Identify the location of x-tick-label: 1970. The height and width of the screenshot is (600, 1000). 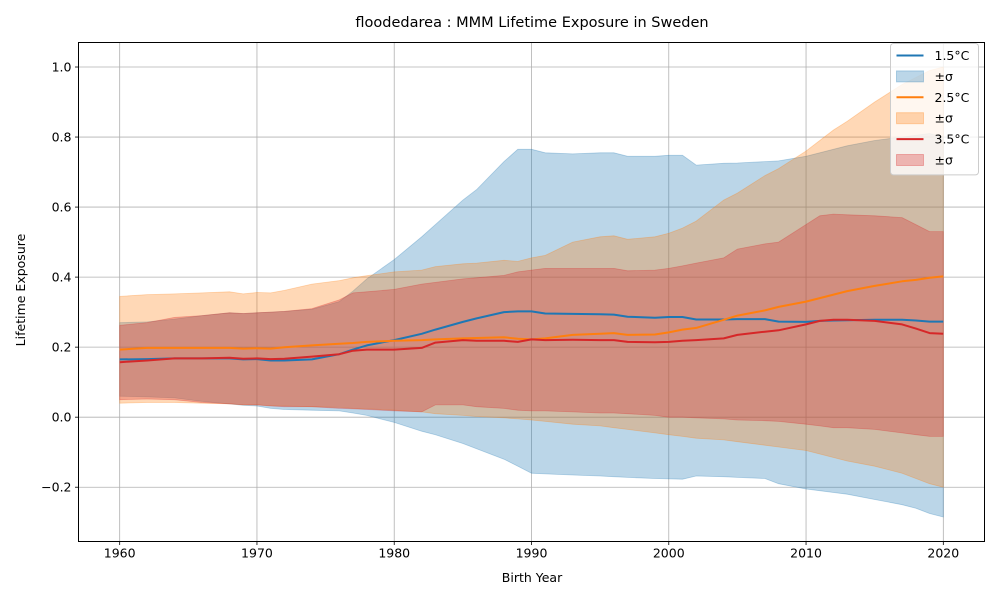
(257, 553).